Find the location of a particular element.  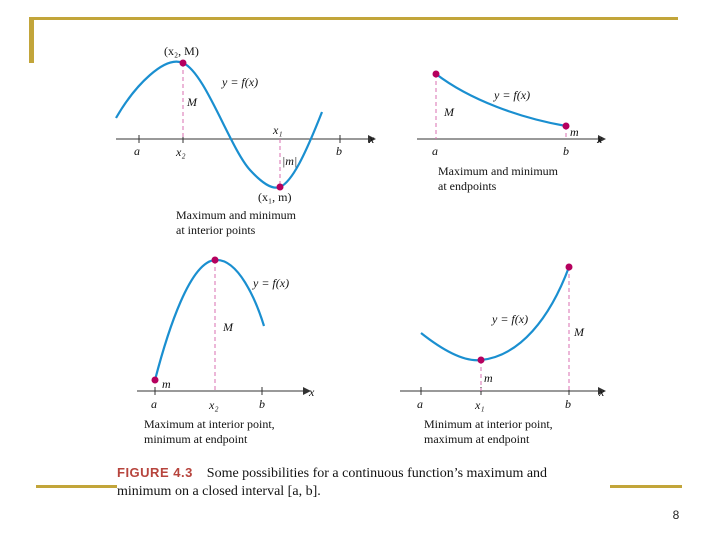

panel-caption-line-2: at interior points is located at coordinates (216, 230).